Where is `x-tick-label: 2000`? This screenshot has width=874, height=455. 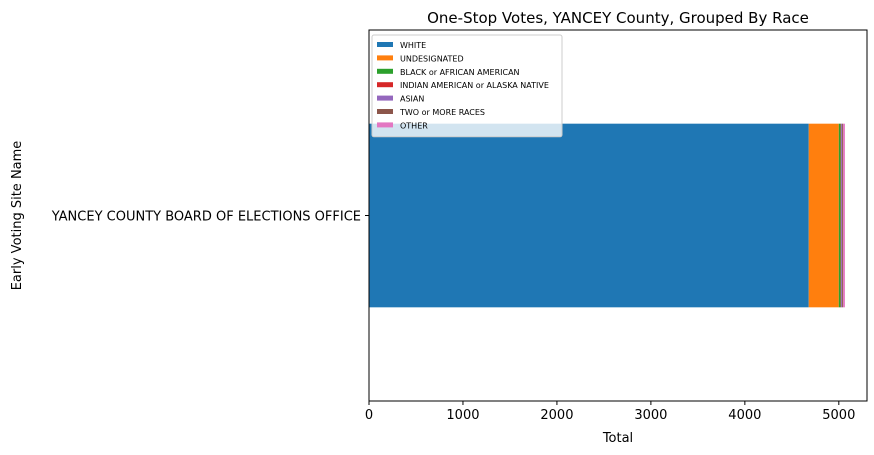
x-tick-label: 2000 is located at coordinates (556, 415).